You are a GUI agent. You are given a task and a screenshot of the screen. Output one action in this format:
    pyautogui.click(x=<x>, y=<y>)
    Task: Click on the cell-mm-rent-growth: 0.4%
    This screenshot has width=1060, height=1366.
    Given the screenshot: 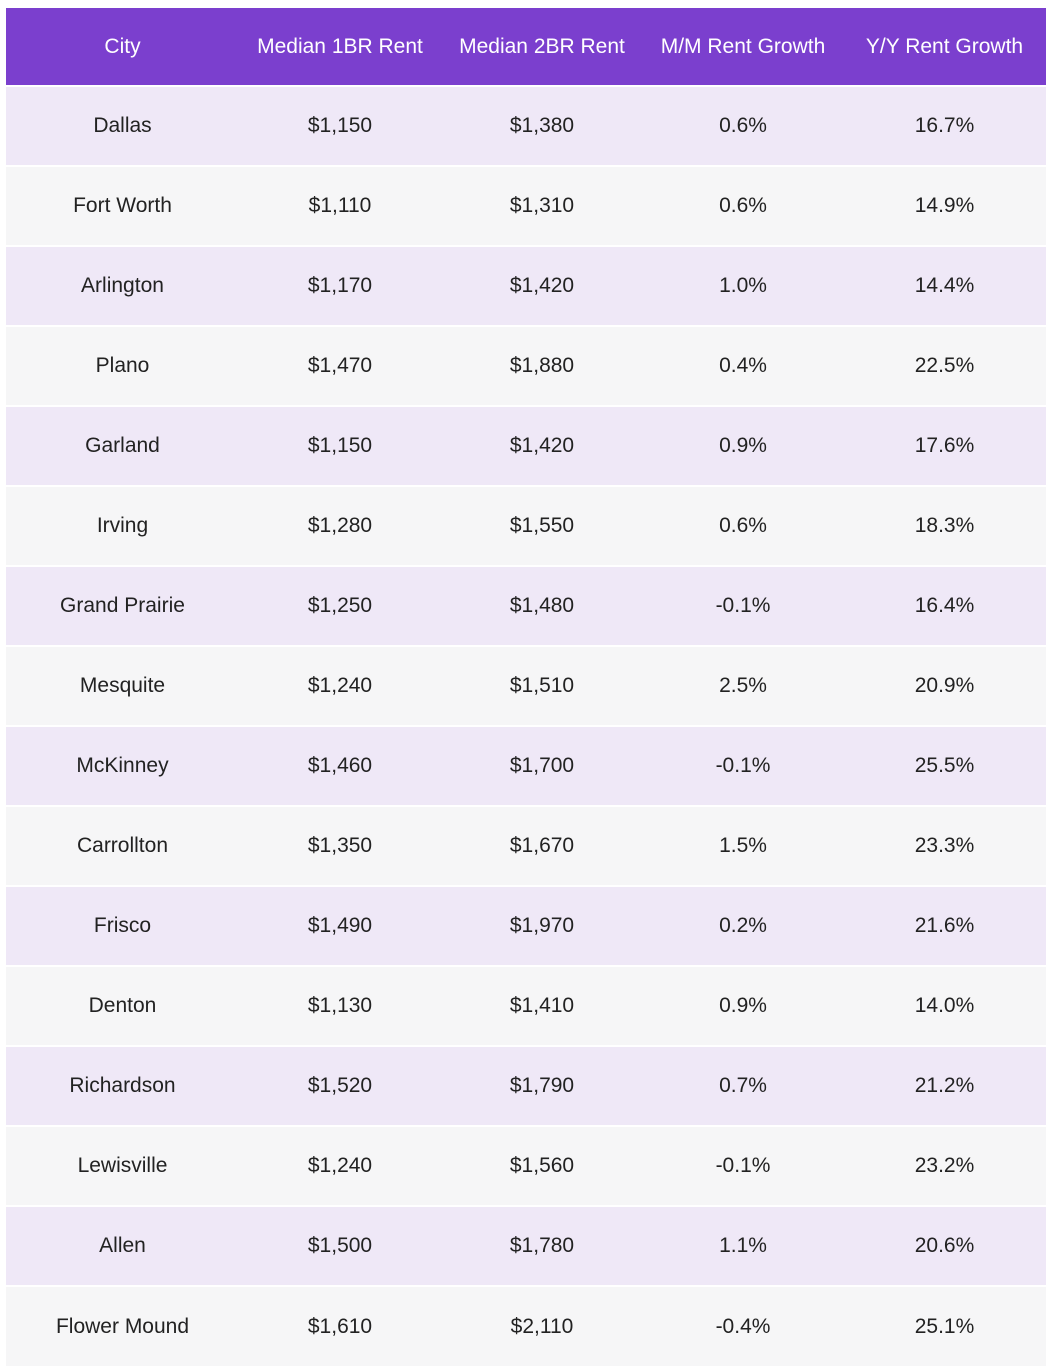 What is the action you would take?
    pyautogui.click(x=743, y=365)
    